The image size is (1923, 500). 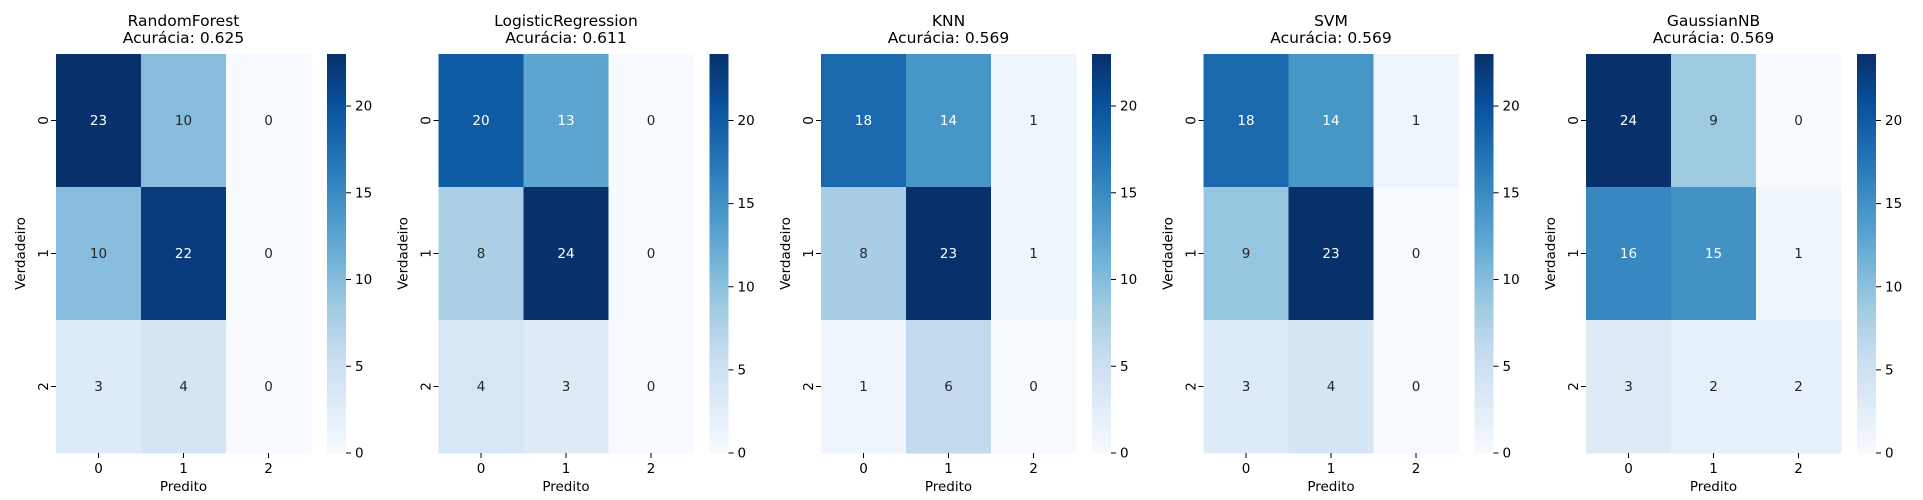 I want to click on y-axis-label: Verdadeiro, so click(x=404, y=253).